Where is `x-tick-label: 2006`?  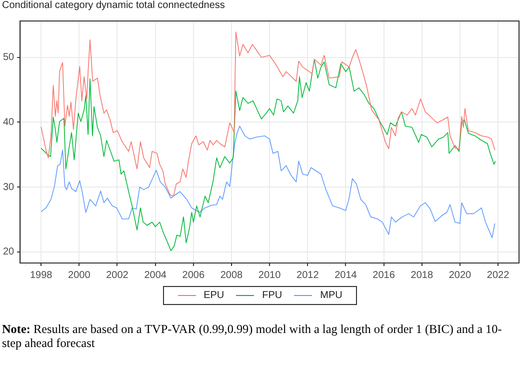 x-tick-label: 2006 is located at coordinates (193, 275).